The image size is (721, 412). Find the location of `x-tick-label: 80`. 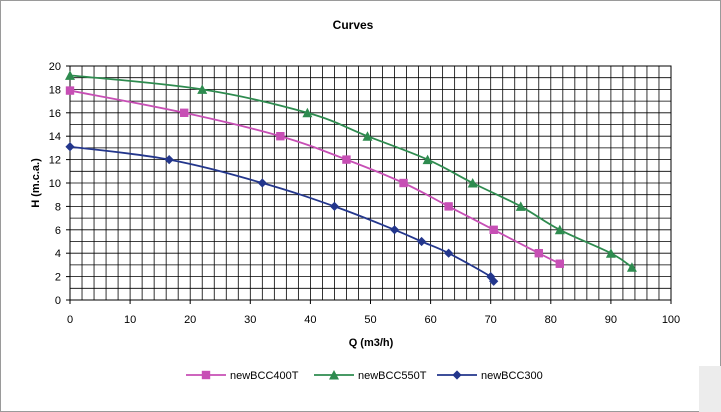

x-tick-label: 80 is located at coordinates (551, 320).